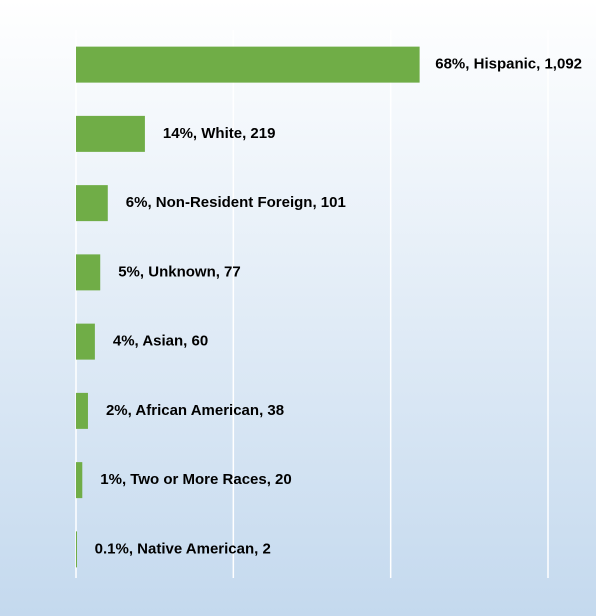 This screenshot has width=596, height=616. What do you see at coordinates (195, 410) in the screenshot?
I see `data-label: 2%, African American, 38` at bounding box center [195, 410].